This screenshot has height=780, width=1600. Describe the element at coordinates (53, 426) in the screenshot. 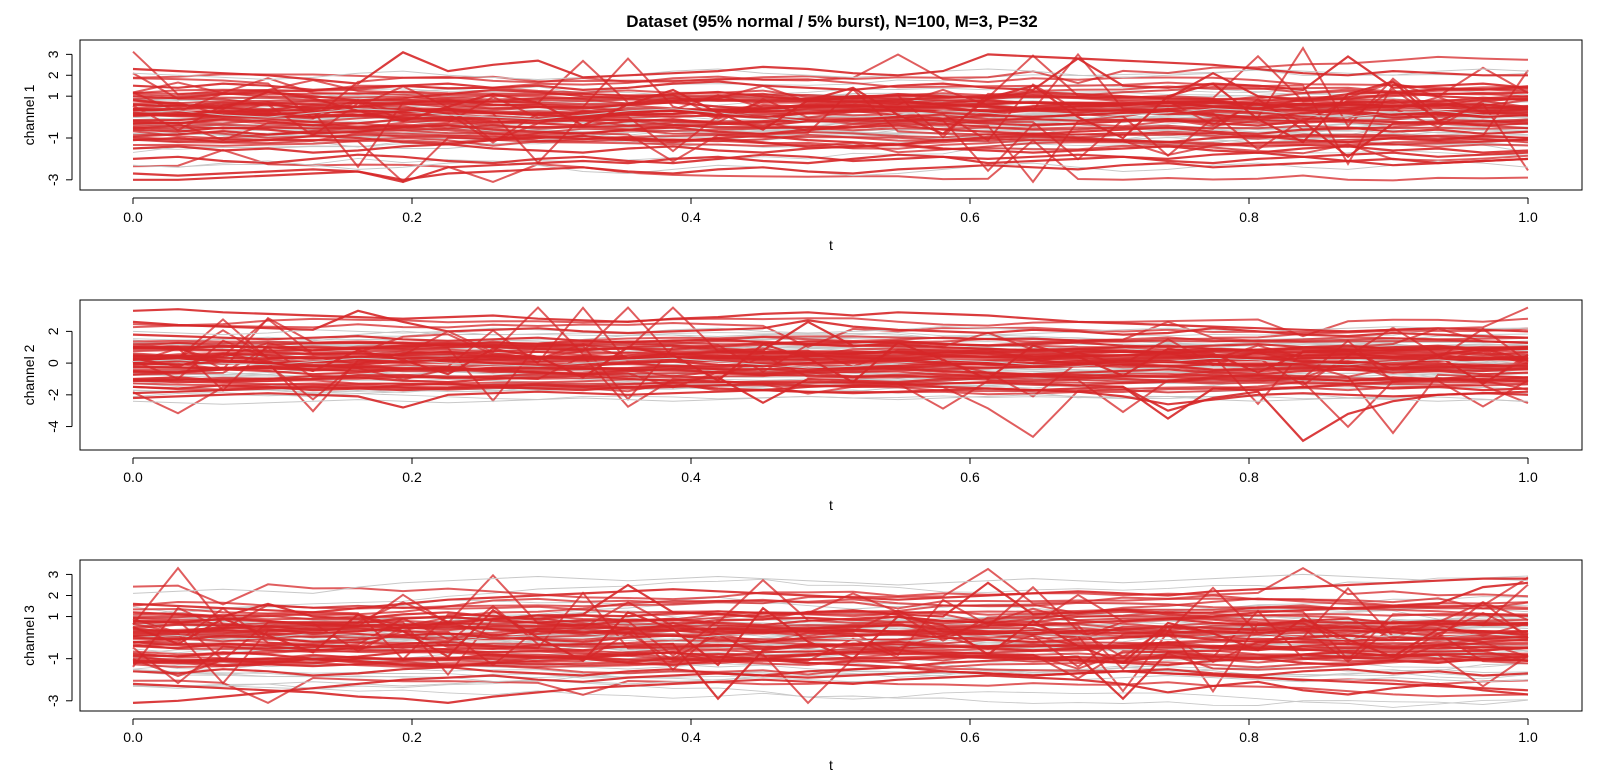

I see `y-tick-label: -4` at that location.